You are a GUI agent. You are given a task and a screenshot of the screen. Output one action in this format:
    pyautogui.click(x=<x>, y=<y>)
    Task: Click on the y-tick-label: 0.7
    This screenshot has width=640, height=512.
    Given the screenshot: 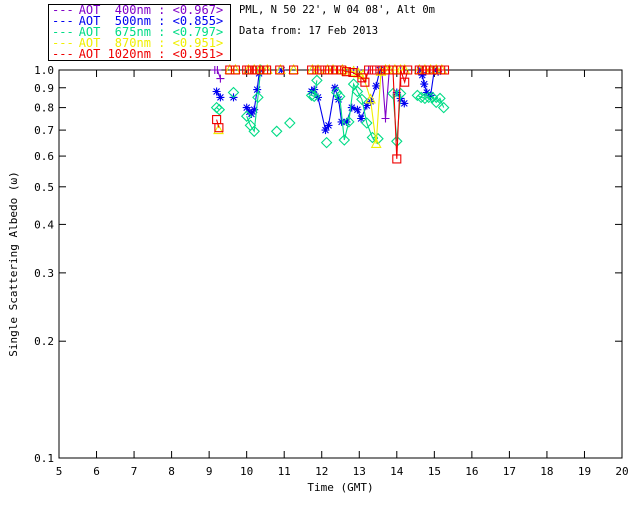 What is the action you would take?
    pyautogui.click(x=44, y=130)
    